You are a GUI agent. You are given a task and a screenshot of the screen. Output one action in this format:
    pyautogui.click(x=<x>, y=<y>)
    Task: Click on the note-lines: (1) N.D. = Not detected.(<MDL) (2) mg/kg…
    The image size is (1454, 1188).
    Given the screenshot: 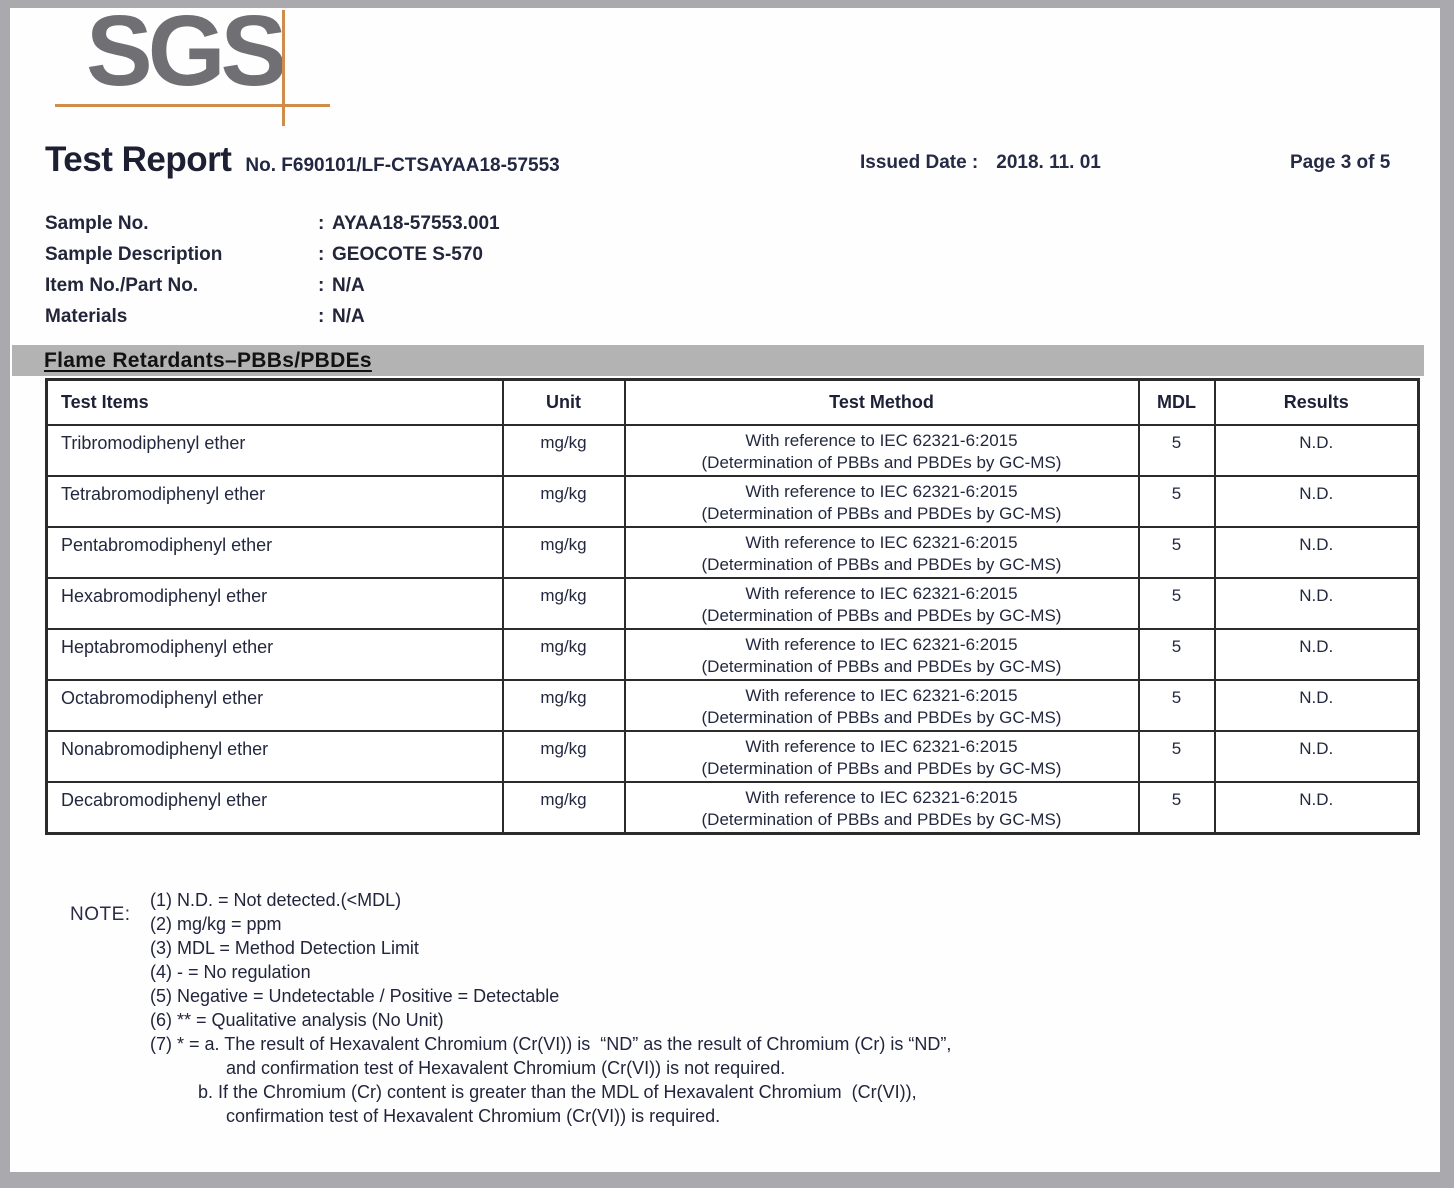 What is the action you would take?
    pyautogui.click(x=550, y=1008)
    